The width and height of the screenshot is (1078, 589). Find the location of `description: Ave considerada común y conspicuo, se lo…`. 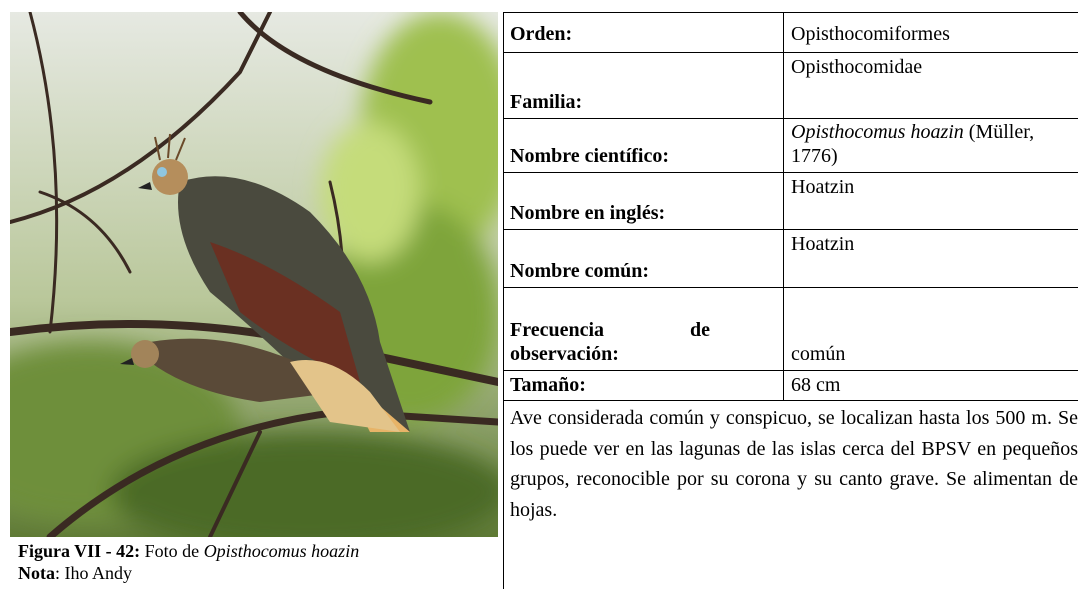

description: Ave considerada común y conspicuo, se lo… is located at coordinates (794, 464).